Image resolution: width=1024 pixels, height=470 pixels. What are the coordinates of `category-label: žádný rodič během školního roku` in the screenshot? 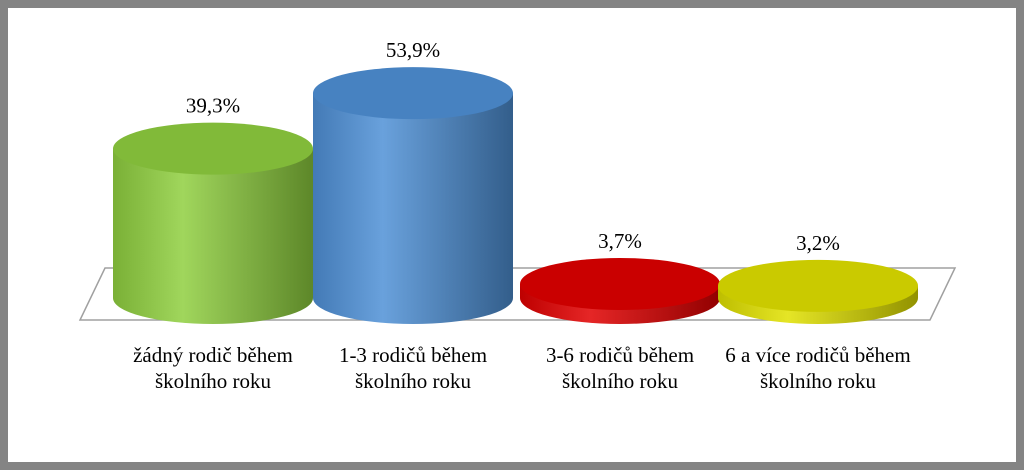 It's located at (213, 368).